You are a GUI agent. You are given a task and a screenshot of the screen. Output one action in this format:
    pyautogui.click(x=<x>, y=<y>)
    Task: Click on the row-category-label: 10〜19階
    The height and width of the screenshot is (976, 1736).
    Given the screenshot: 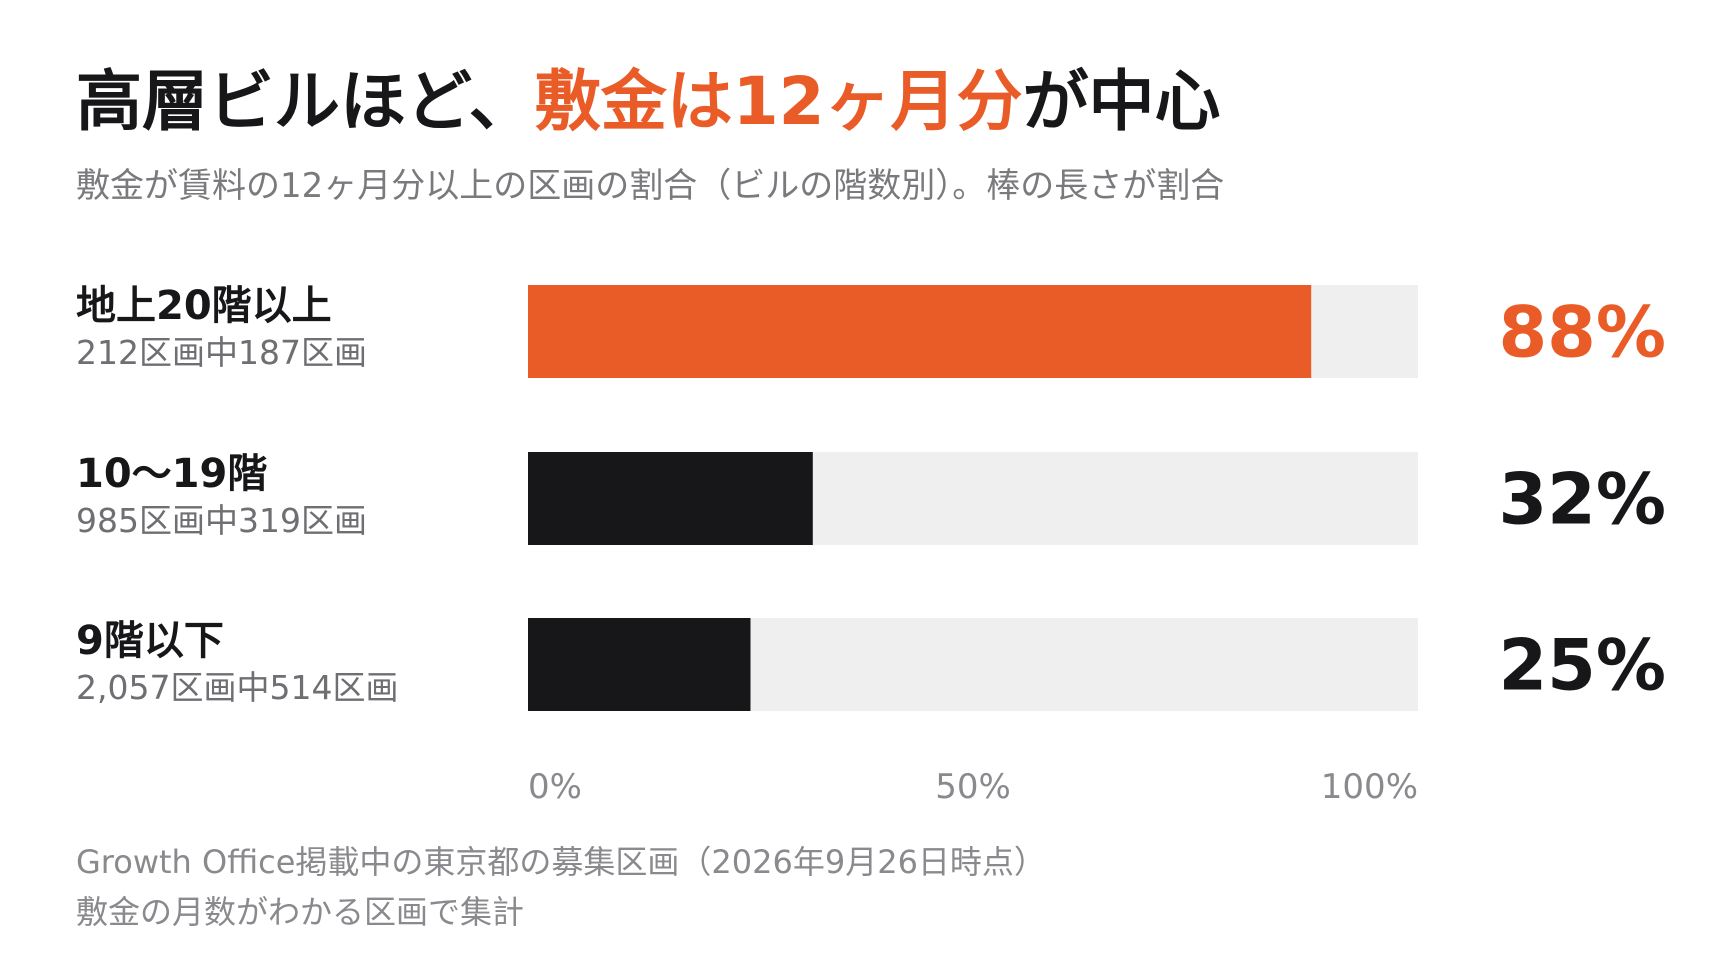 What is the action you would take?
    pyautogui.click(x=172, y=474)
    